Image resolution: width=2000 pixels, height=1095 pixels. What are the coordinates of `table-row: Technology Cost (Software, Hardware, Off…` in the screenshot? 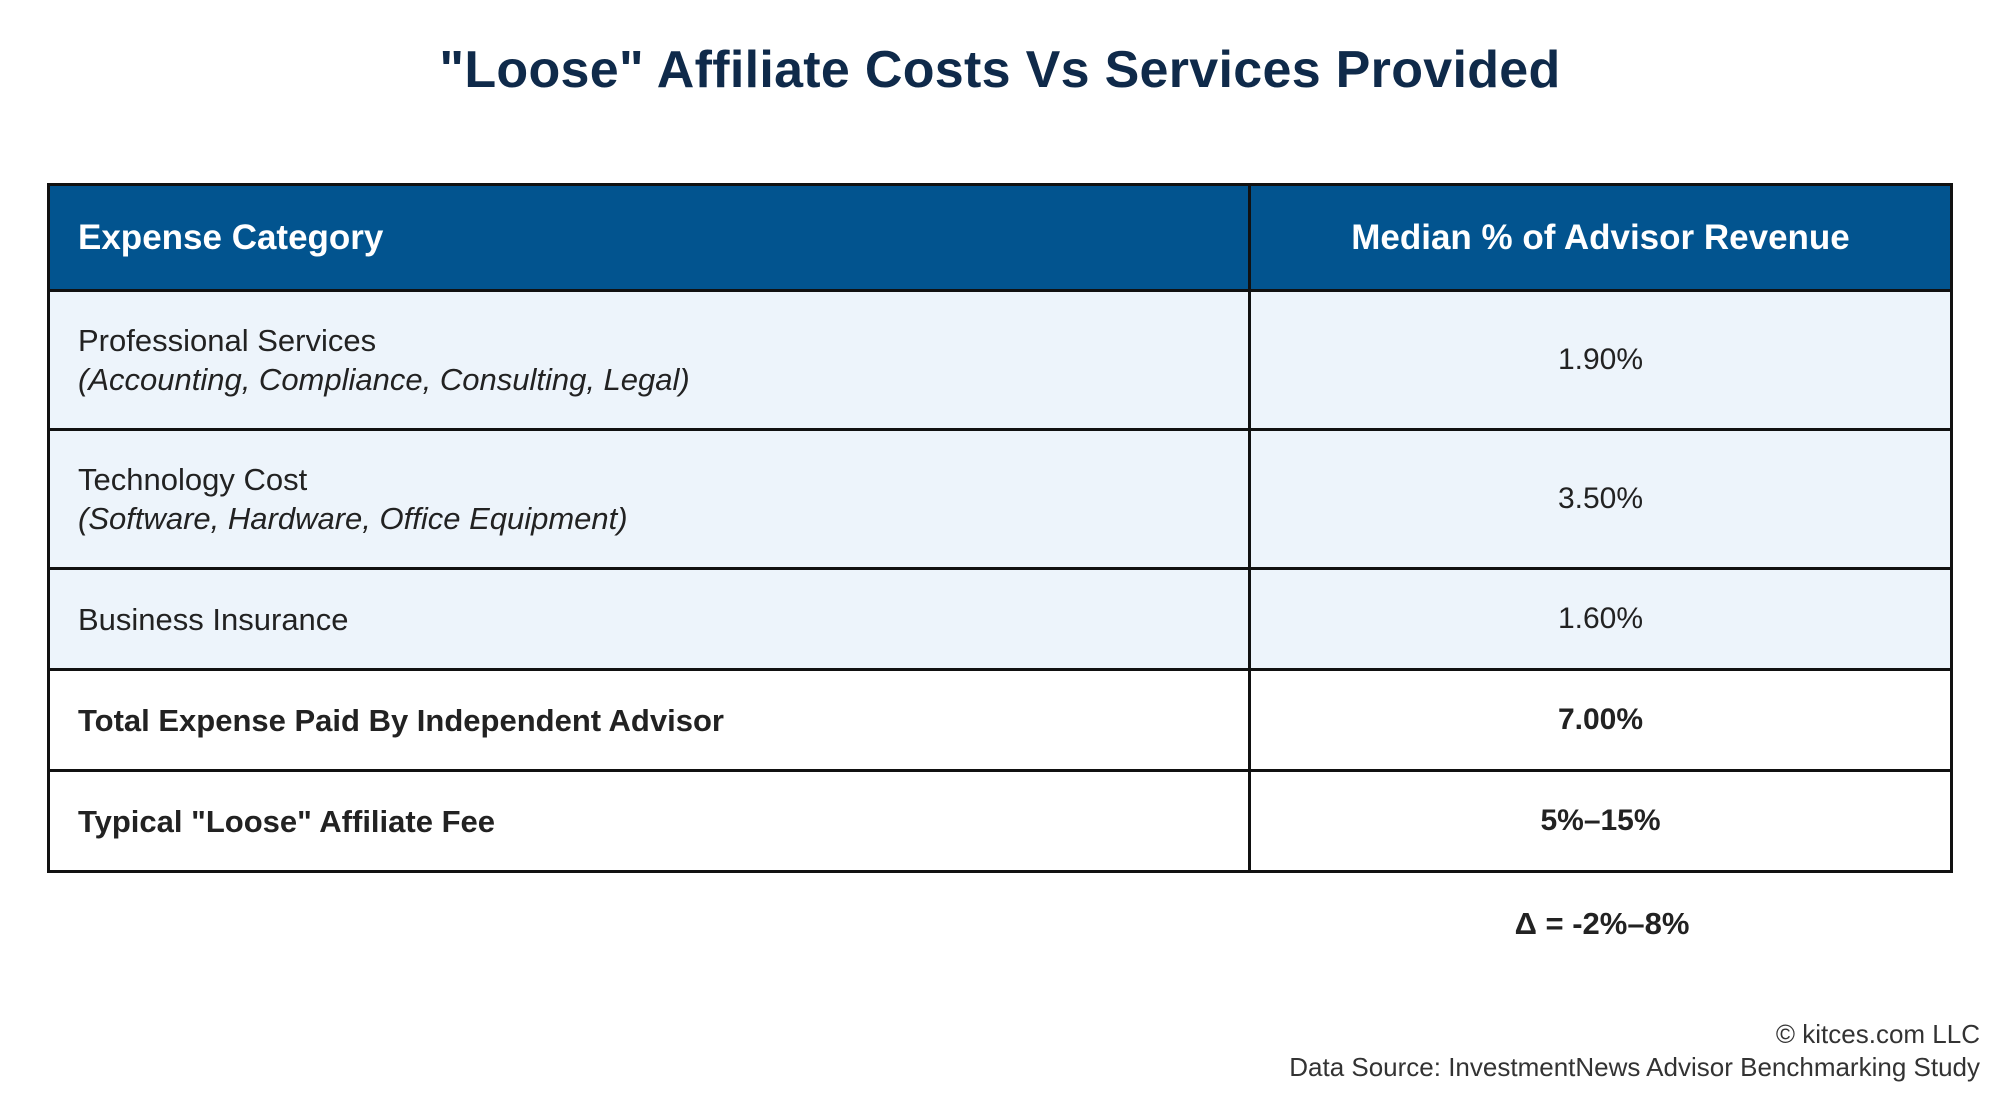 It's located at (1000, 497).